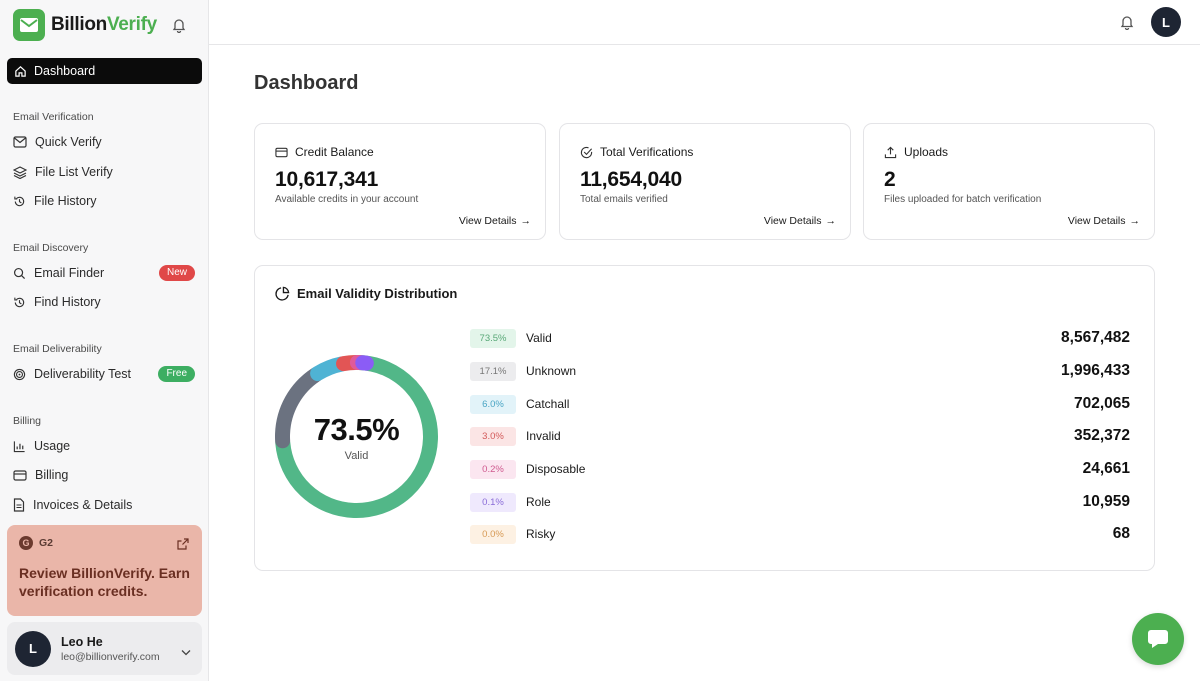  Describe the element at coordinates (110, 656) in the screenshot. I see `user-email: leo@billionverify.com` at that location.